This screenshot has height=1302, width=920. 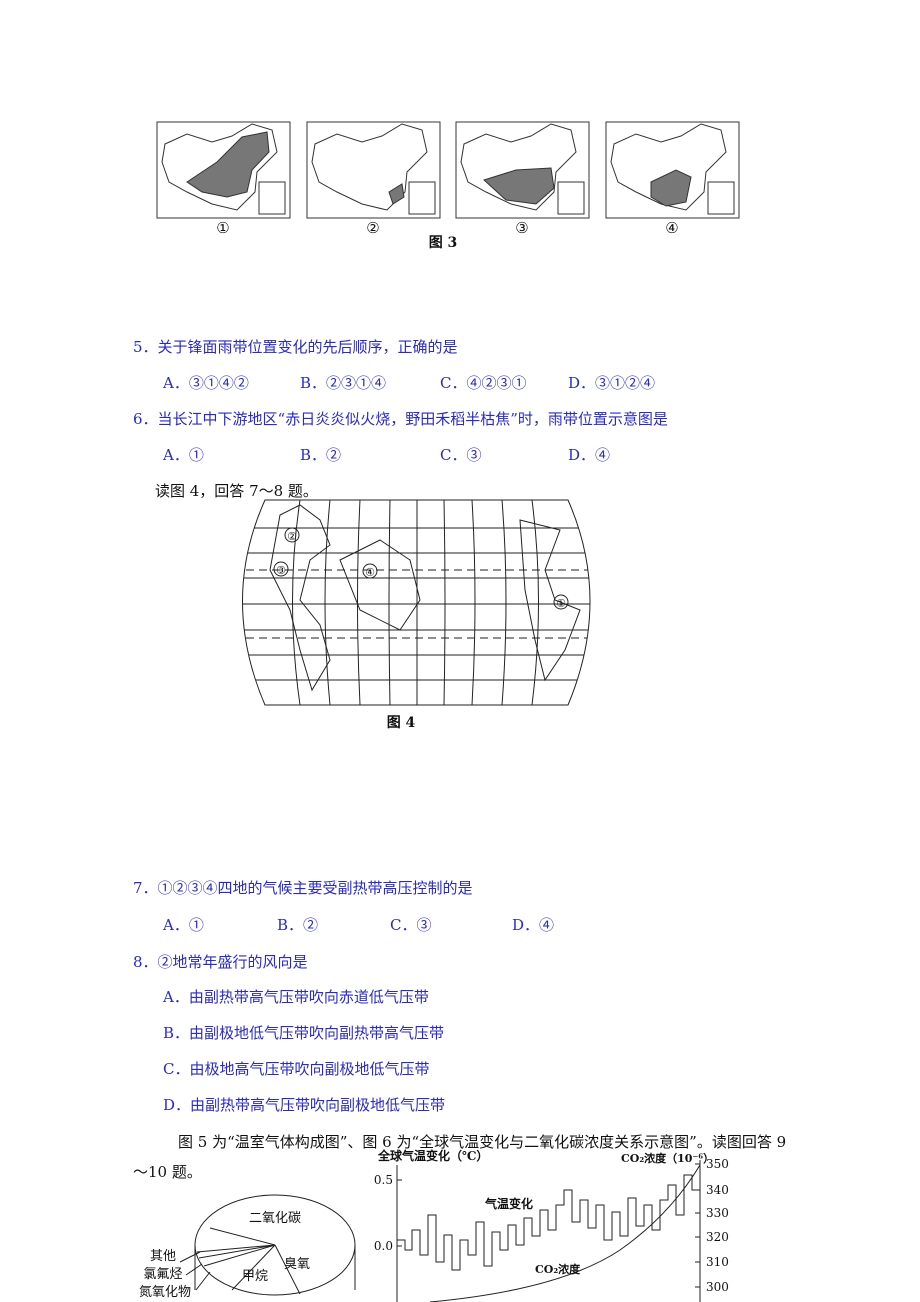 What do you see at coordinates (372, 228) in the screenshot?
I see `map-label: ②` at bounding box center [372, 228].